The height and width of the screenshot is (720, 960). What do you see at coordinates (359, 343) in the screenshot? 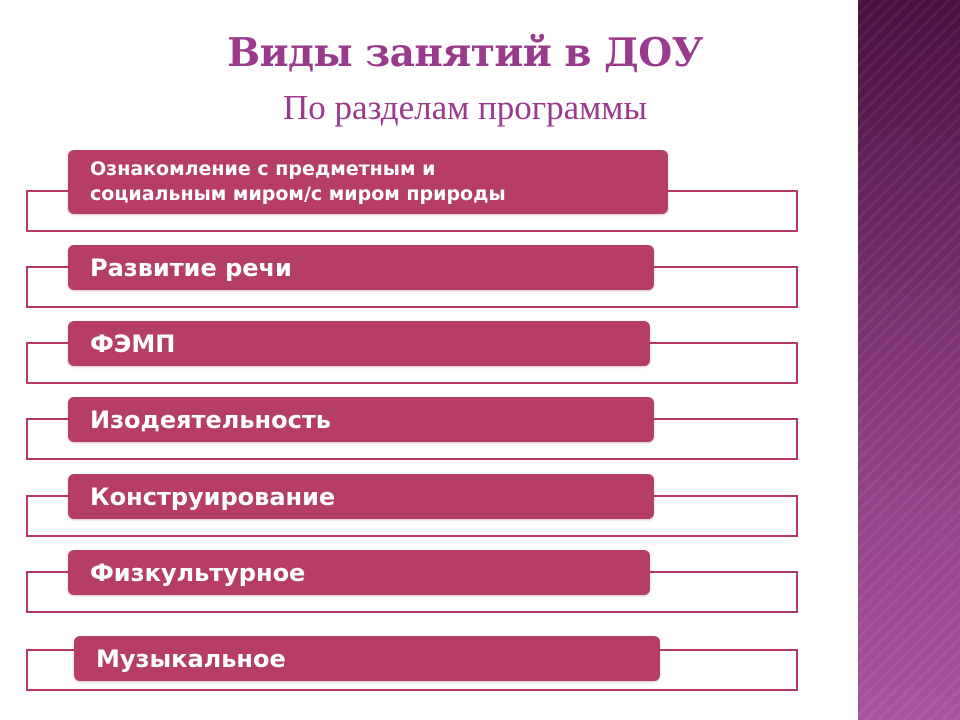
I see `item-label-box: ФЭМП` at bounding box center [359, 343].